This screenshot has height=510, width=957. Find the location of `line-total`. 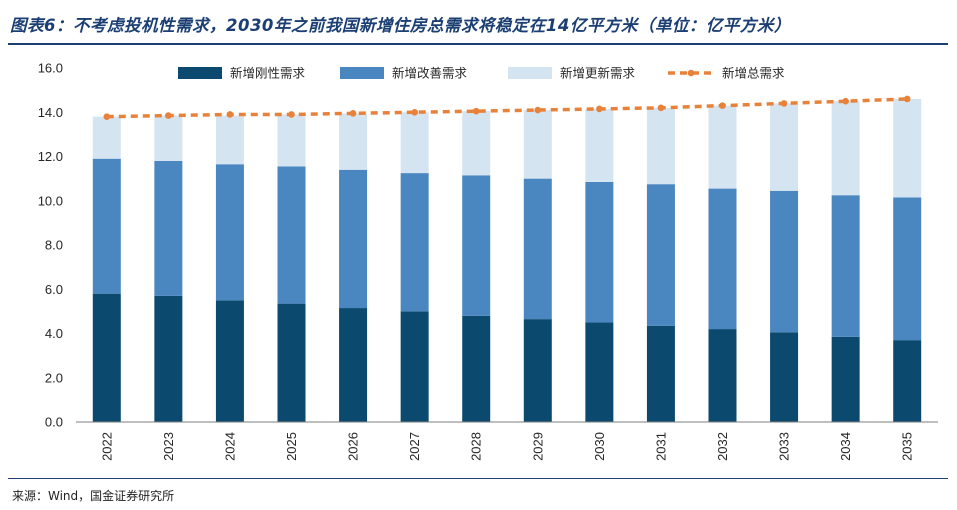

line-total is located at coordinates (507, 108).